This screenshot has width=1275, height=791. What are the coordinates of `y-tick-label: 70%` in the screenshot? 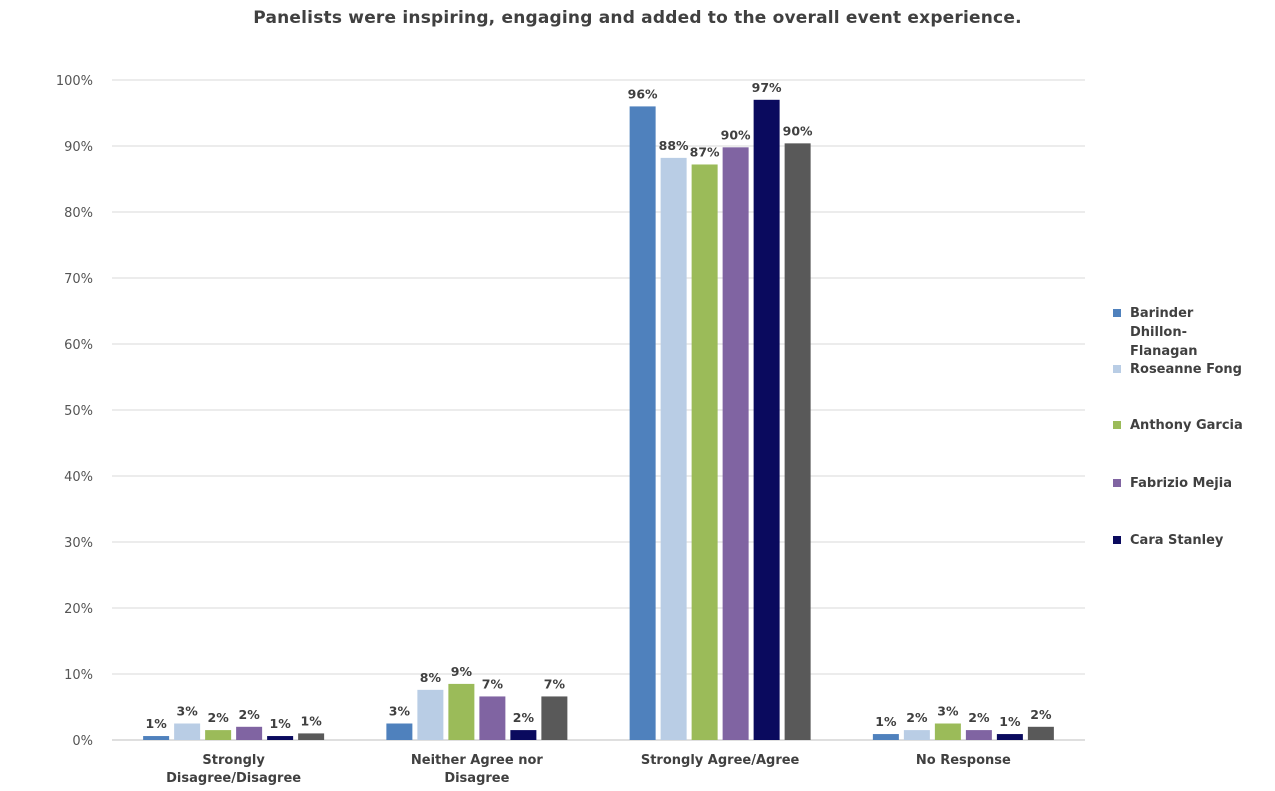 It's located at (78, 279).